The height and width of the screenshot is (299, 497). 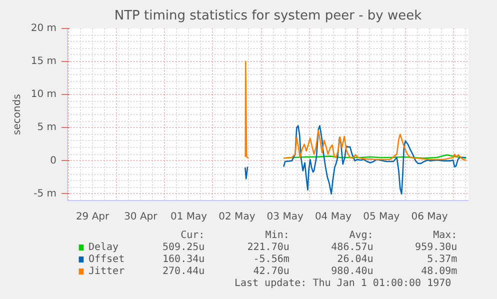 I want to click on text: Max:, so click(x=445, y=235).